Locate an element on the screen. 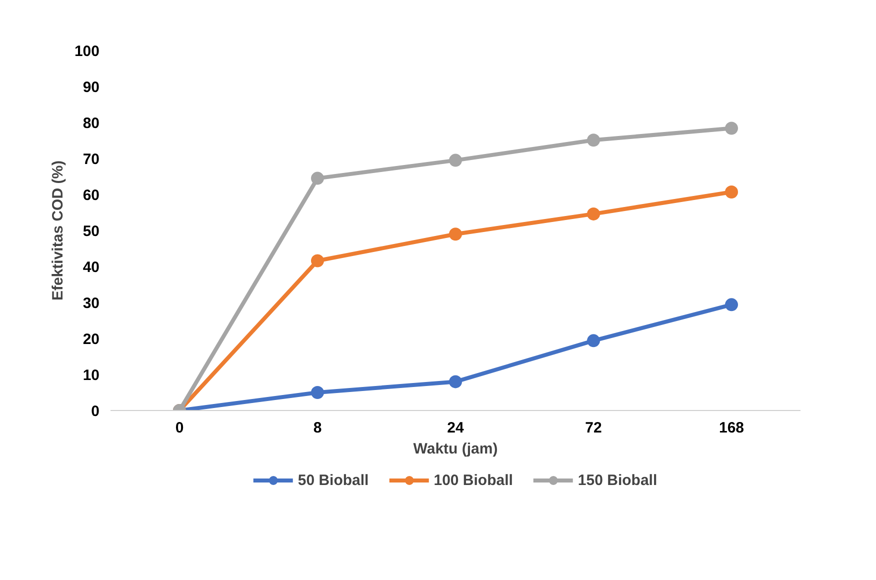 The image size is (876, 580). y-tick-label: 60 is located at coordinates (91, 195).